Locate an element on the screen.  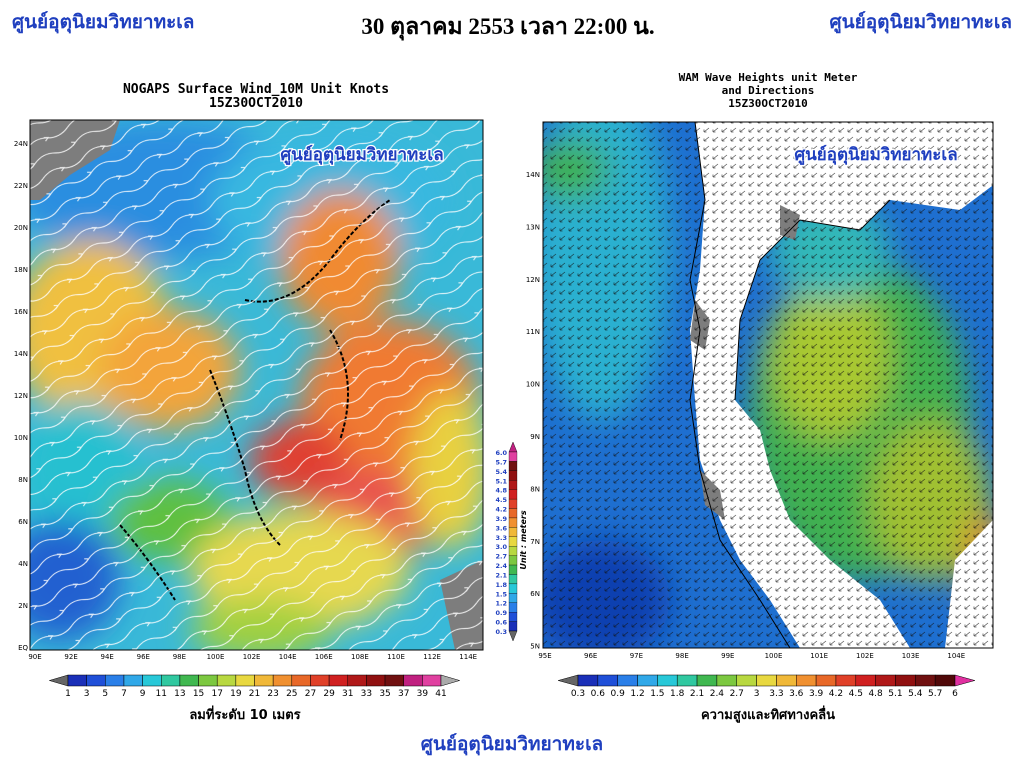
colorbar-label: 5.1 is located at coordinates (895, 694).